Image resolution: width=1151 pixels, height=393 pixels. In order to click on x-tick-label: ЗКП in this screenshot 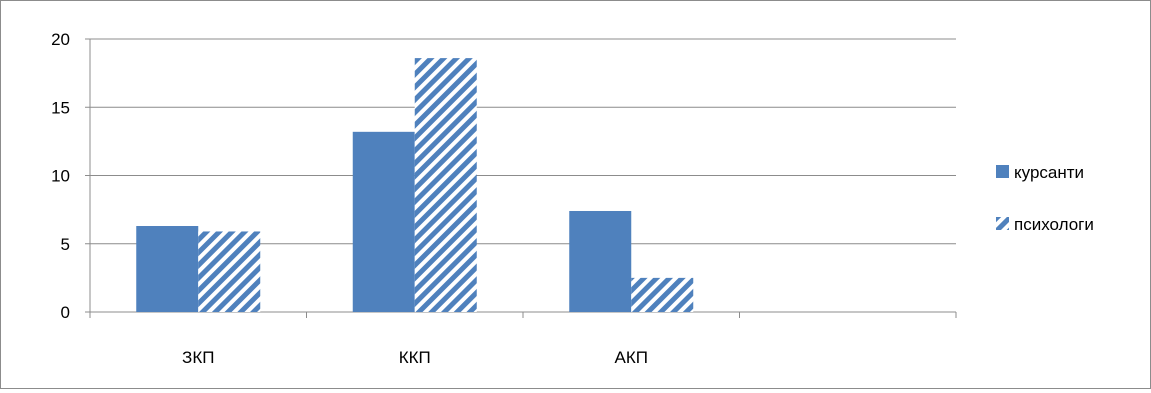, I will do `click(198, 357)`.